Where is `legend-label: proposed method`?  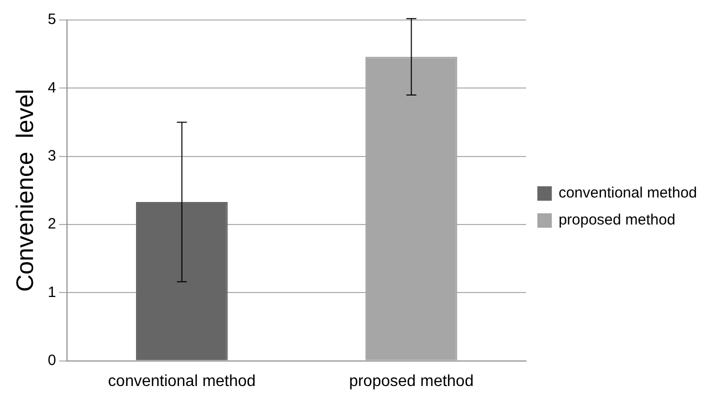
legend-label: proposed method is located at coordinates (617, 220).